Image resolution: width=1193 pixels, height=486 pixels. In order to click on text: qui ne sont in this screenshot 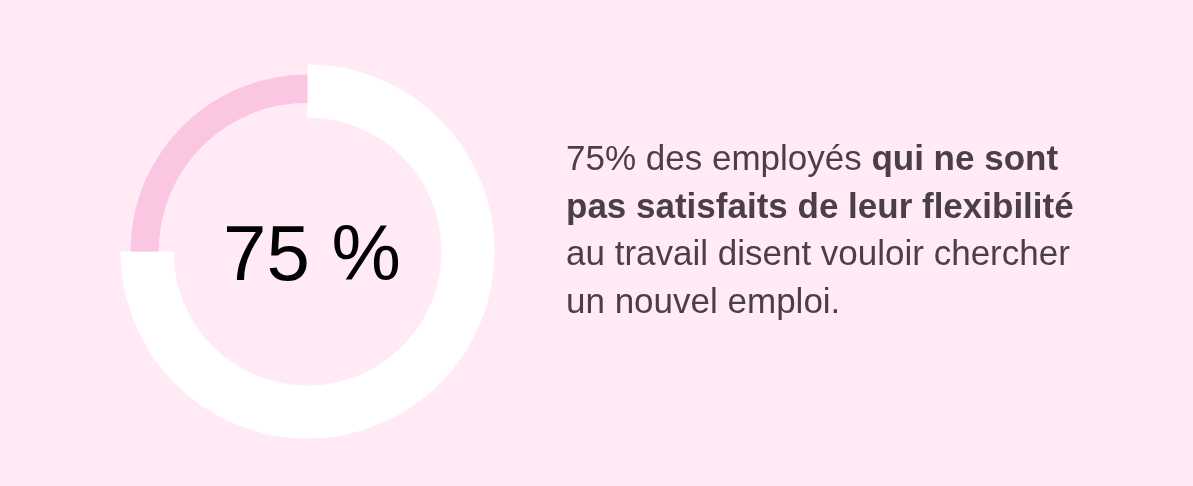, I will do `click(965, 157)`.